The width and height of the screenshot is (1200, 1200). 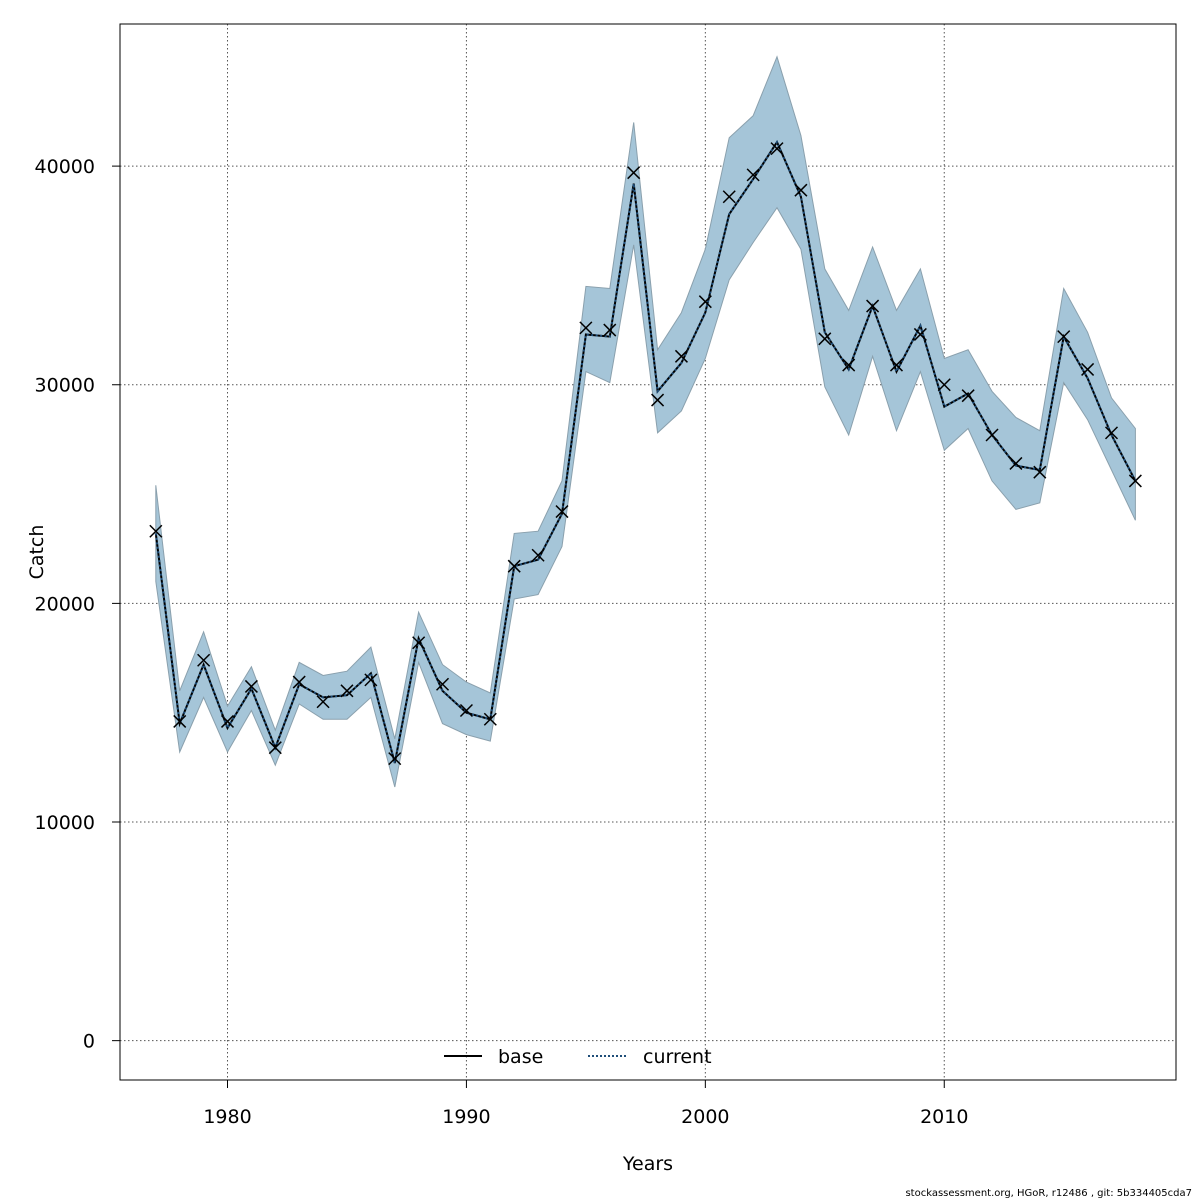 I want to click on y-tick-label: 10000, so click(x=65, y=823).